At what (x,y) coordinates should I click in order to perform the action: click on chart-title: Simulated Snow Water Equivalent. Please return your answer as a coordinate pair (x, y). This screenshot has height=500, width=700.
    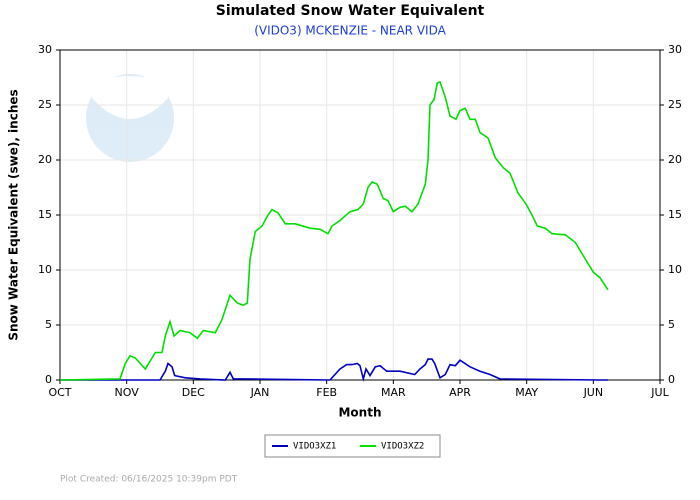
    Looking at the image, I should click on (350, 11).